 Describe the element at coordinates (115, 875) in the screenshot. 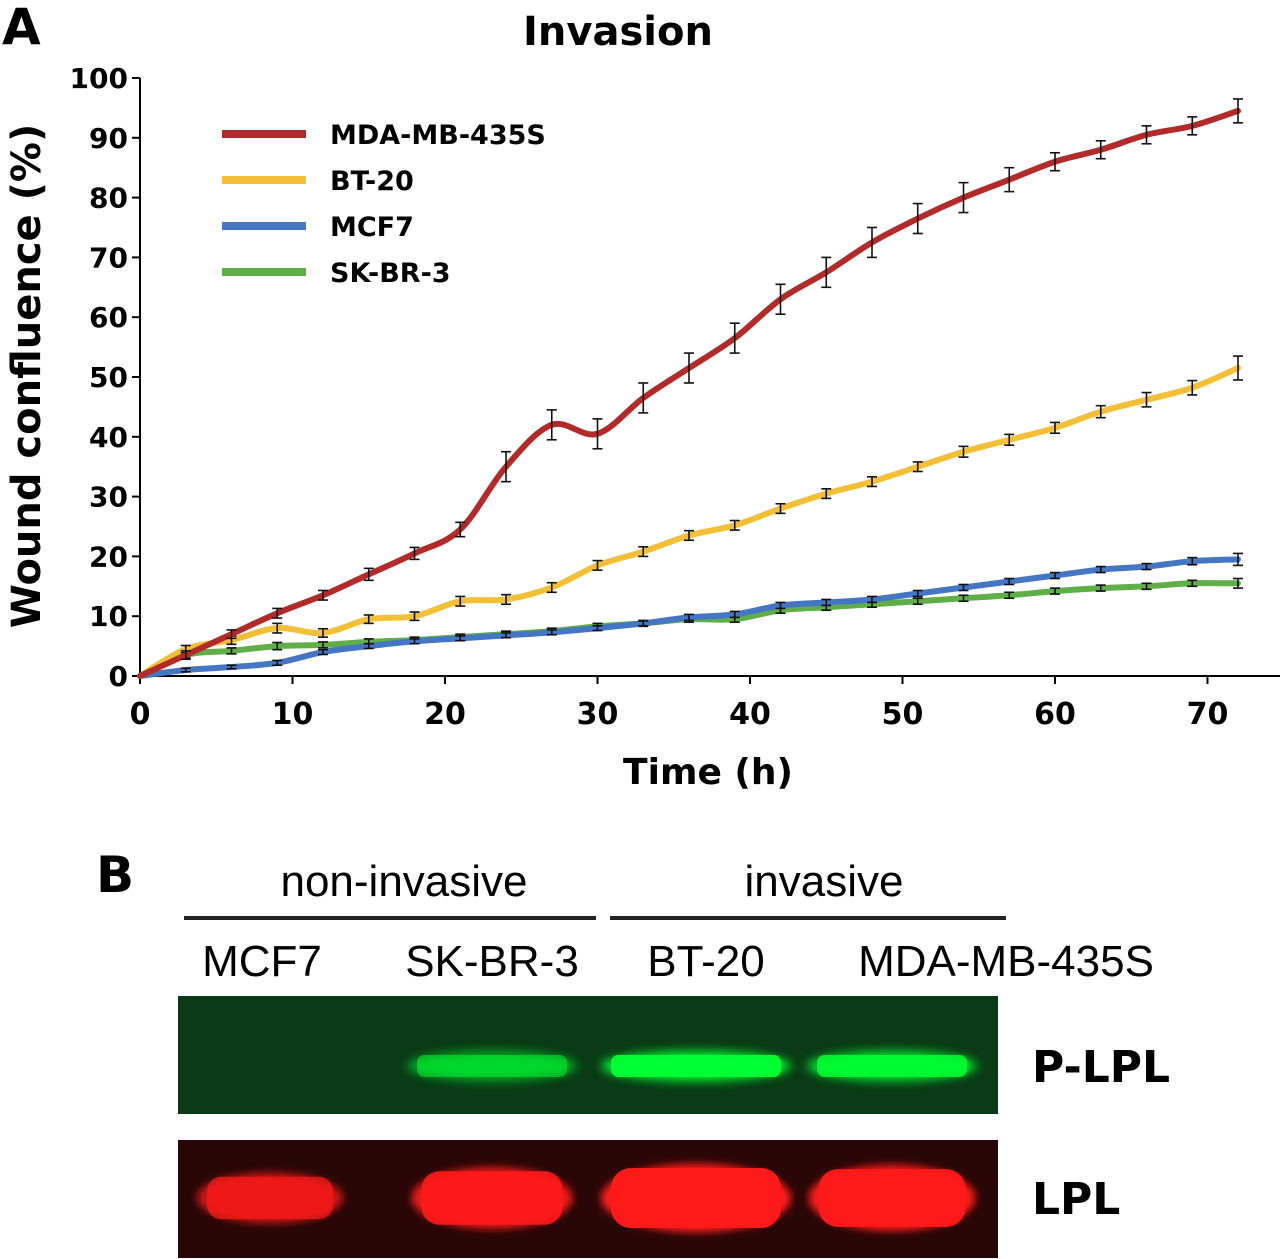

I see `panel-b-label: B` at that location.